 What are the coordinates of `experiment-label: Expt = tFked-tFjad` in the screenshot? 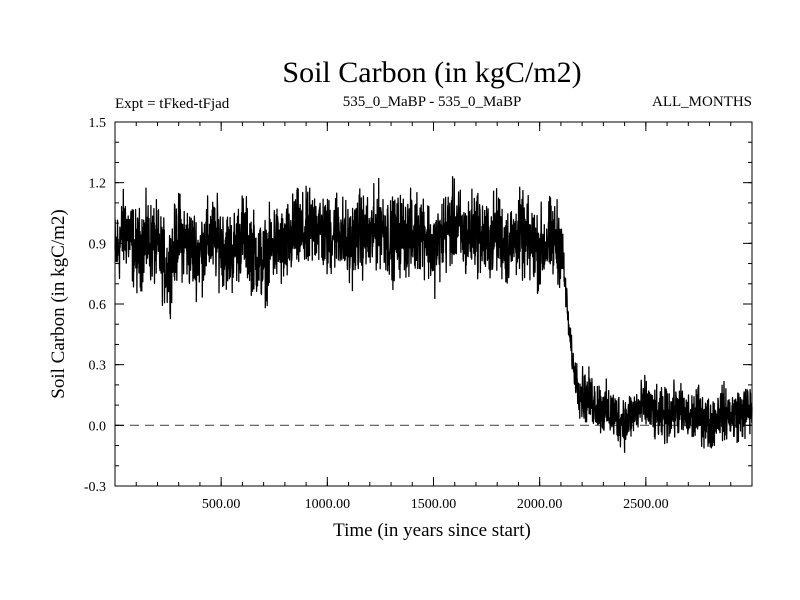 It's located at (172, 104).